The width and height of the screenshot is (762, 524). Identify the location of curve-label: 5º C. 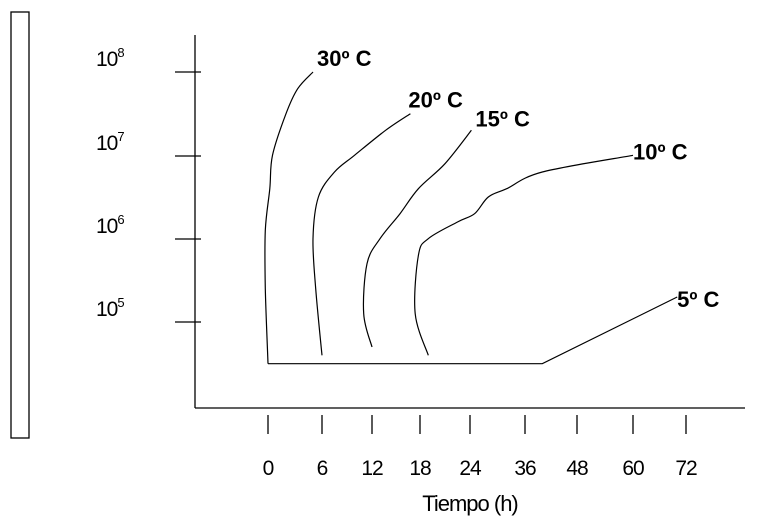
(698, 299).